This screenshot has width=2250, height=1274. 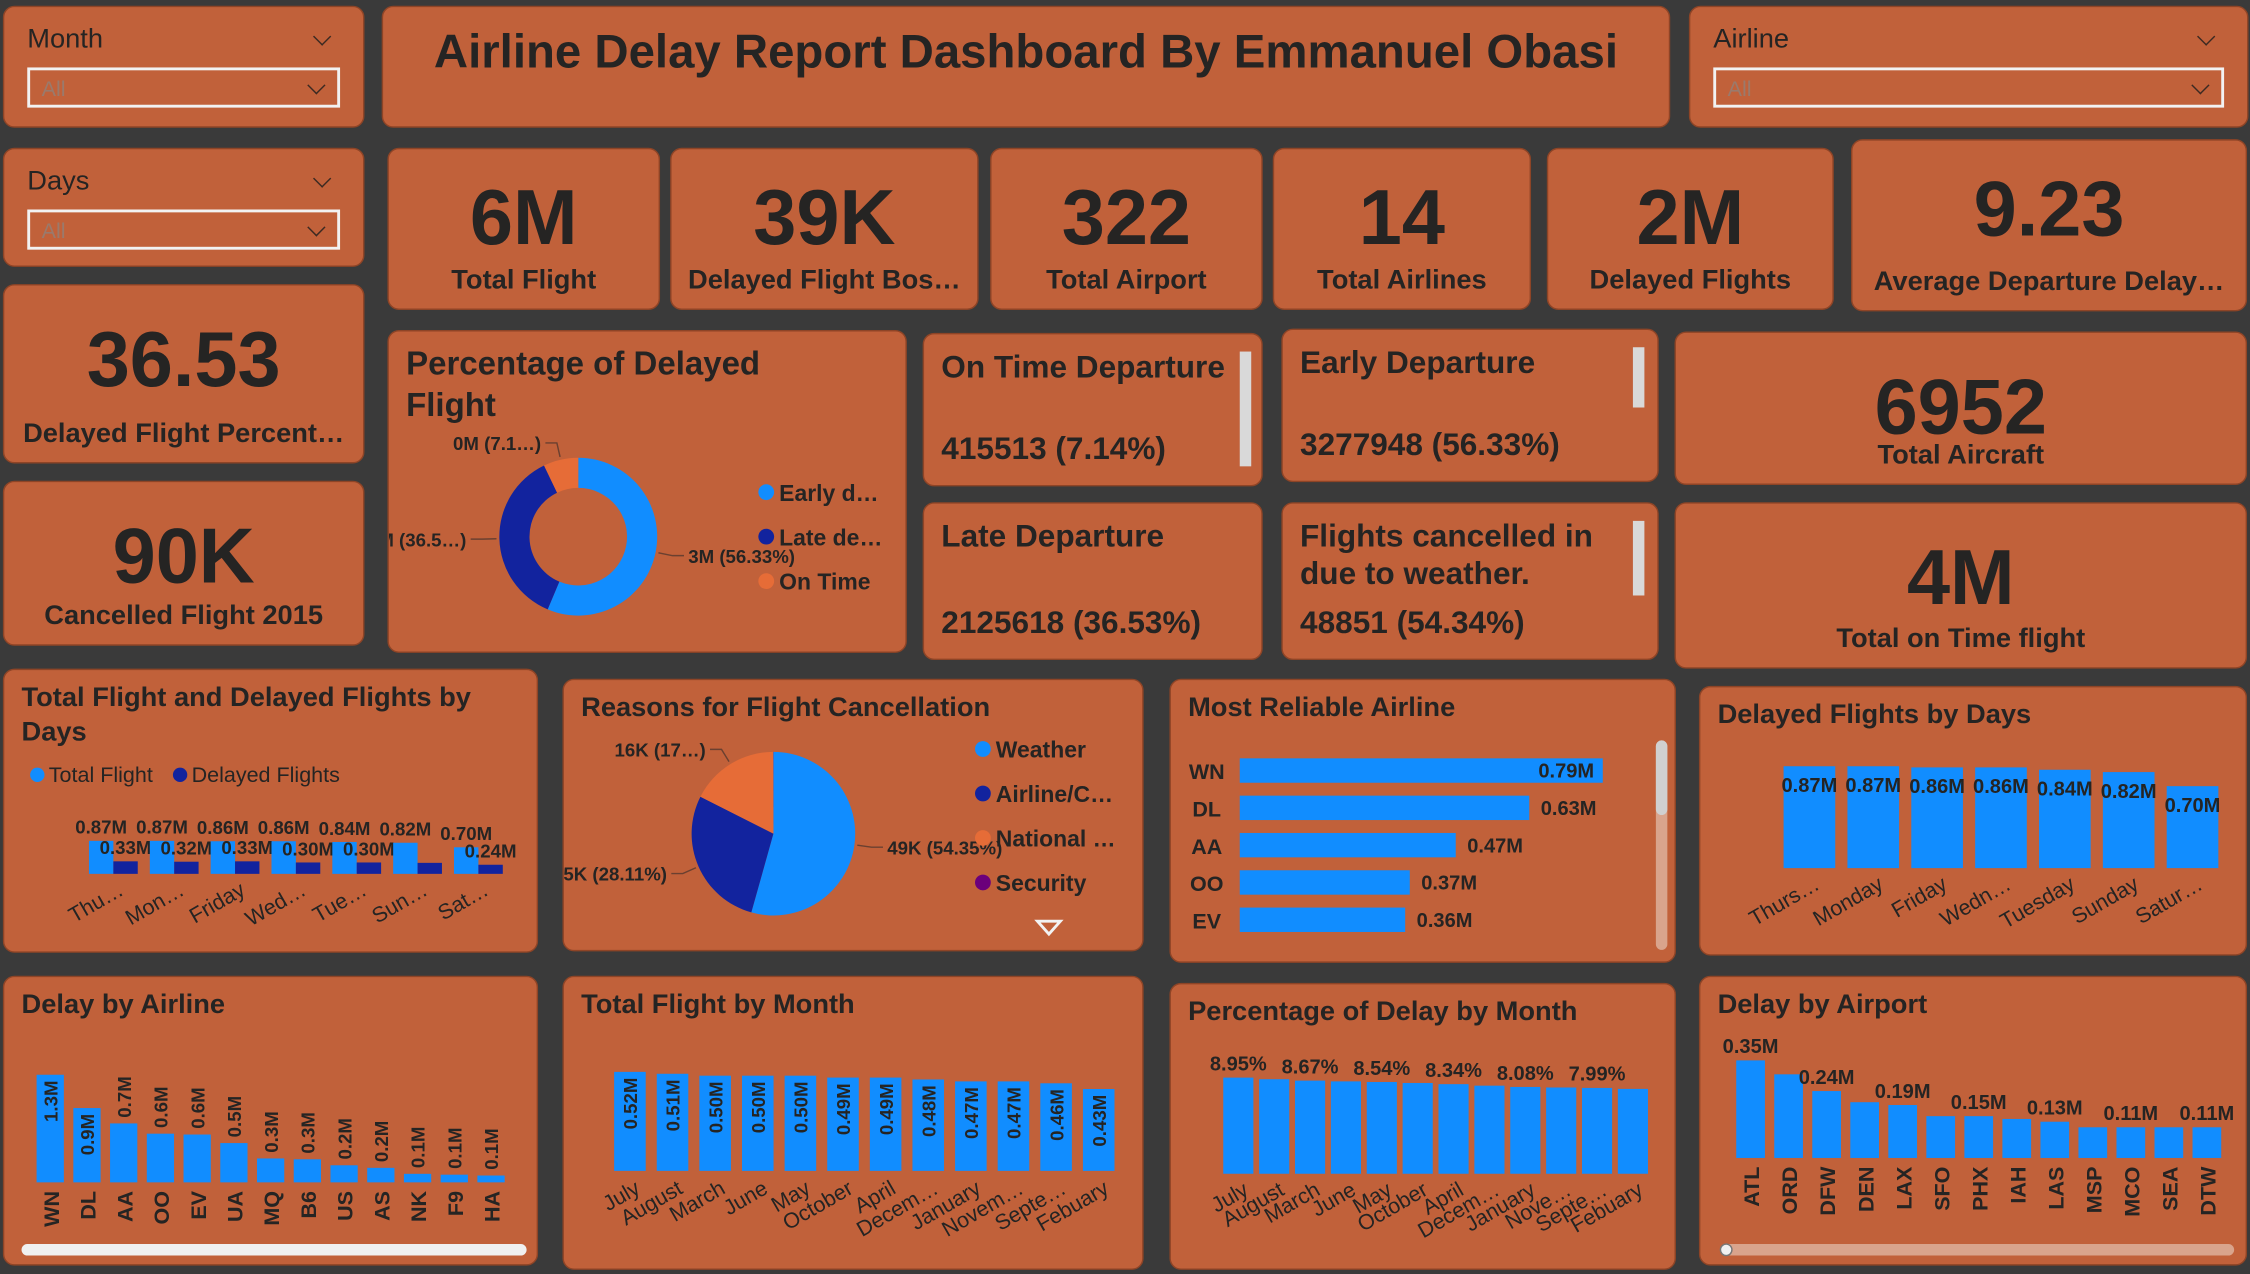 What do you see at coordinates (199, 1204) in the screenshot?
I see `x-tick-label: EV` at bounding box center [199, 1204].